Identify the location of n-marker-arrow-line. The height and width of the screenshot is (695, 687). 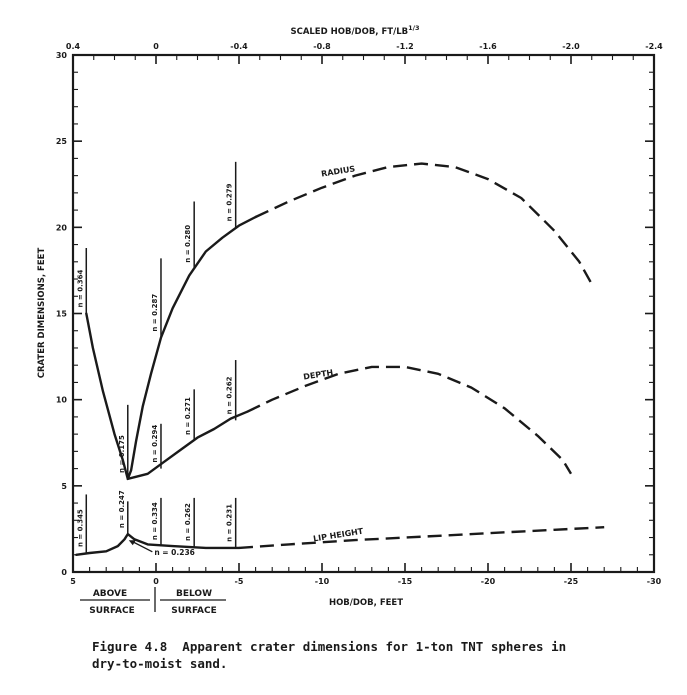
(142, 546).